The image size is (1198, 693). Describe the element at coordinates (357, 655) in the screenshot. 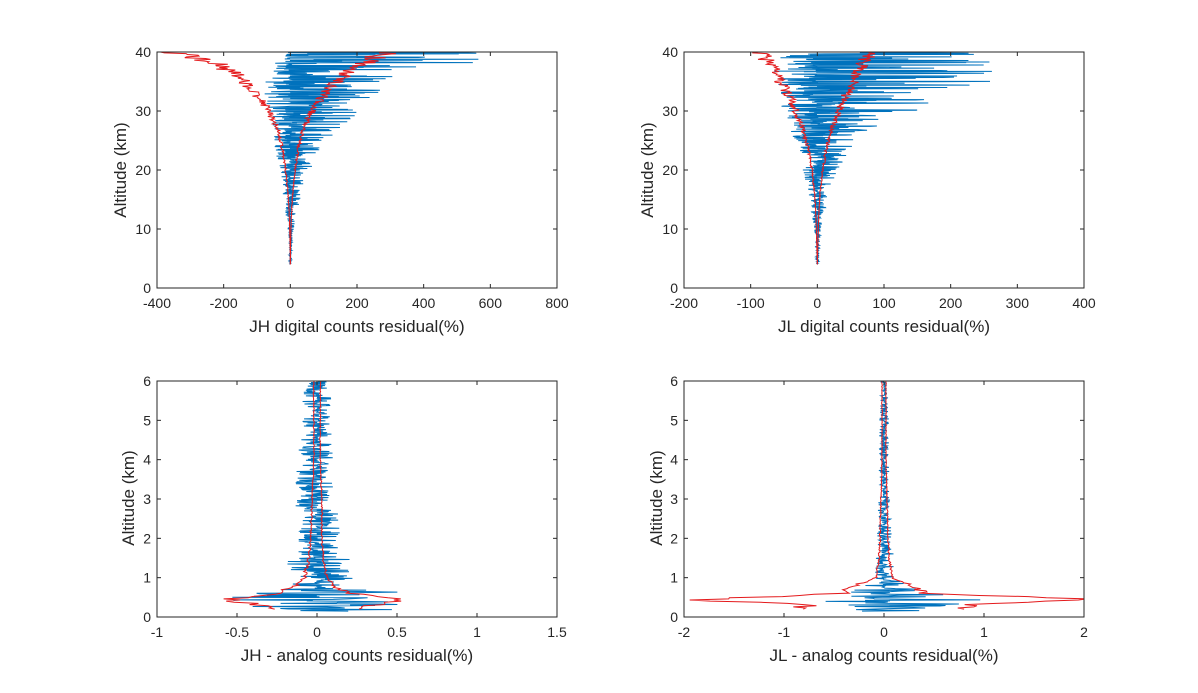

I see `x-axis-label-jh-analog: JH - analog counts residual(%)` at that location.